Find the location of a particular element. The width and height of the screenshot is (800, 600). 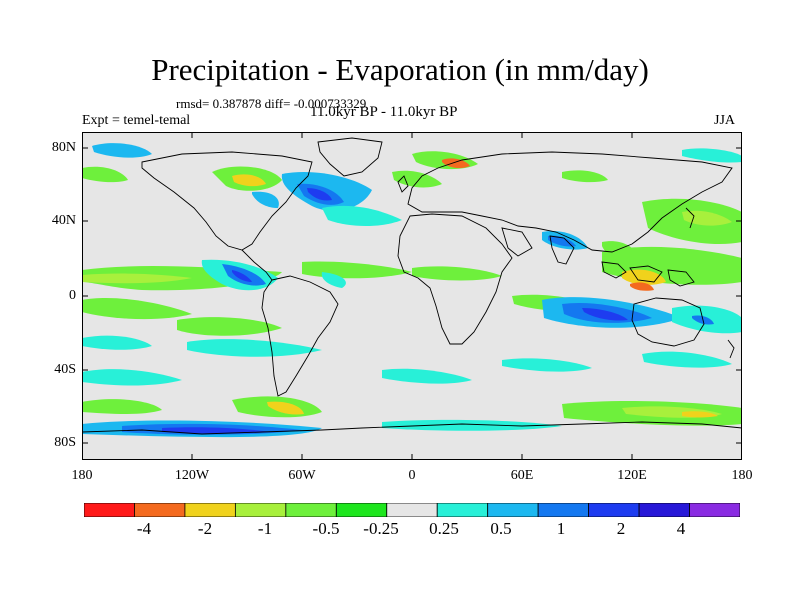

lon-label-120w: 120W is located at coordinates (192, 475).